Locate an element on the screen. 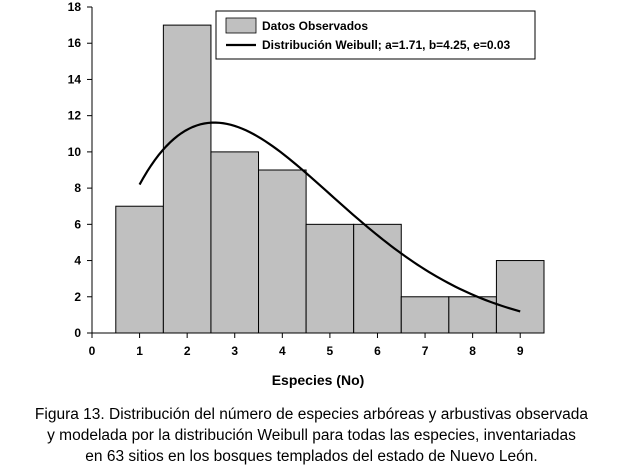  x-axis-title: Especies (No) is located at coordinates (318, 380).